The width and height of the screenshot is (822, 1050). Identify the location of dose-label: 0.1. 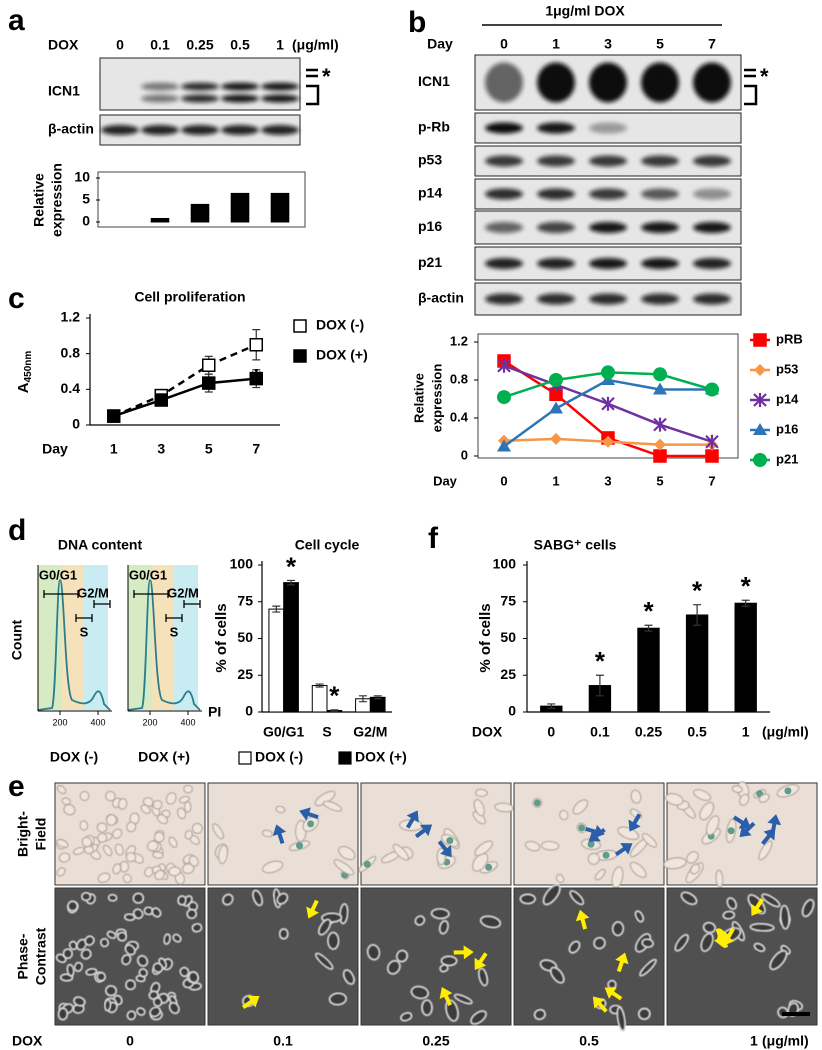
(160, 45).